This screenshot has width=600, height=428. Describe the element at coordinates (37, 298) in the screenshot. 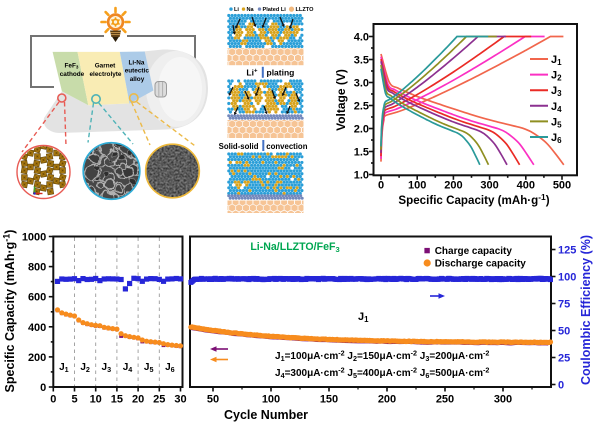

I see `svg-text: 600` at that location.